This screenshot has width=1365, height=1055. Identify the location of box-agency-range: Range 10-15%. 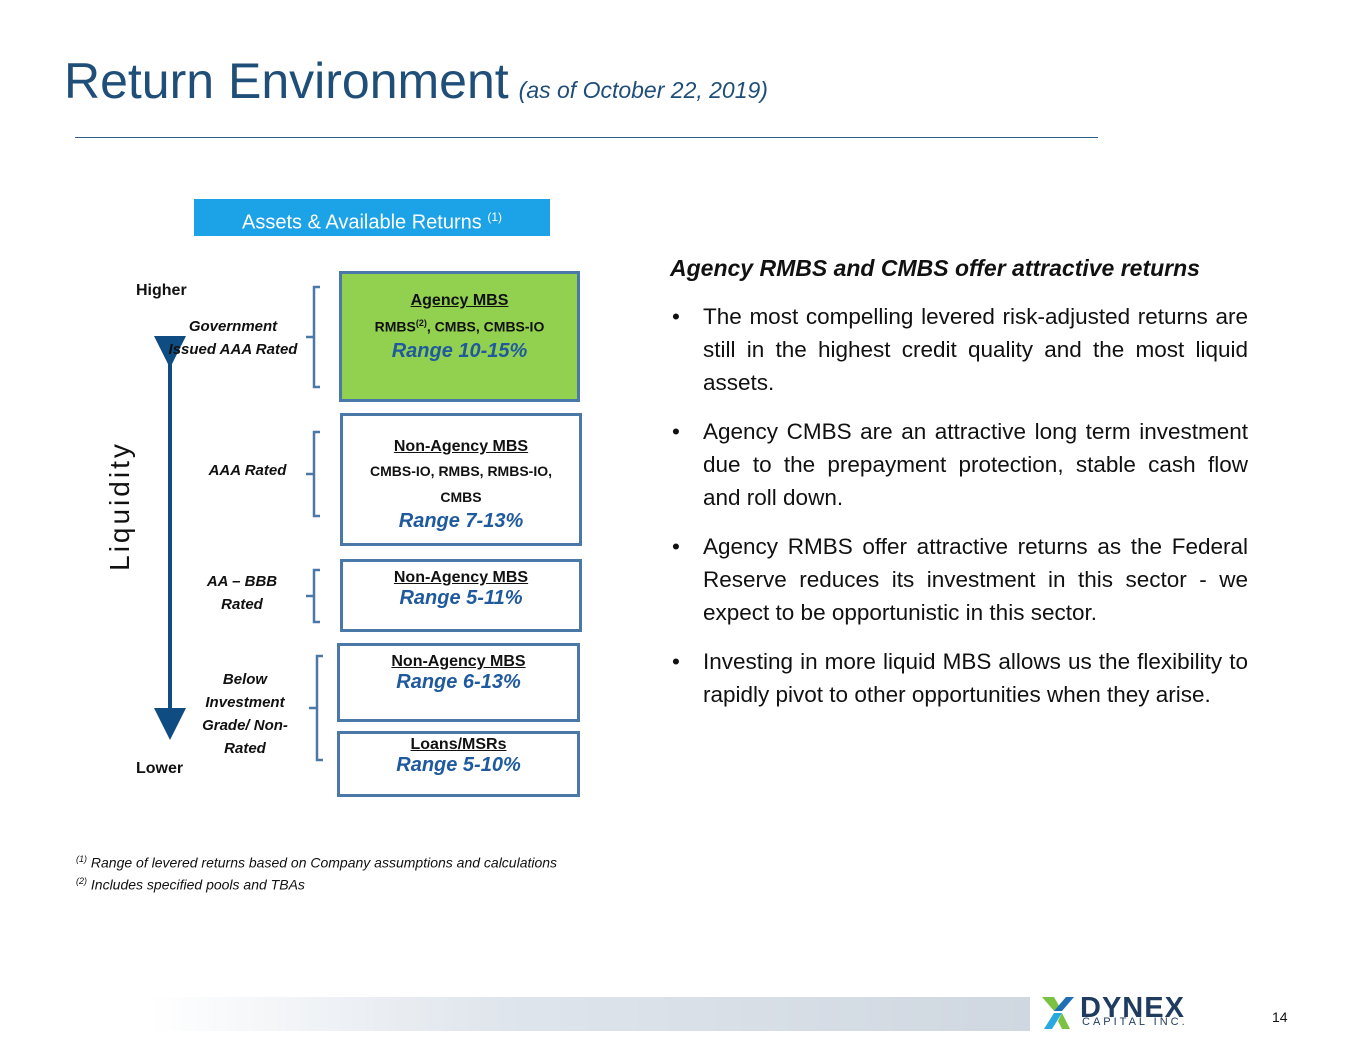
(459, 351).